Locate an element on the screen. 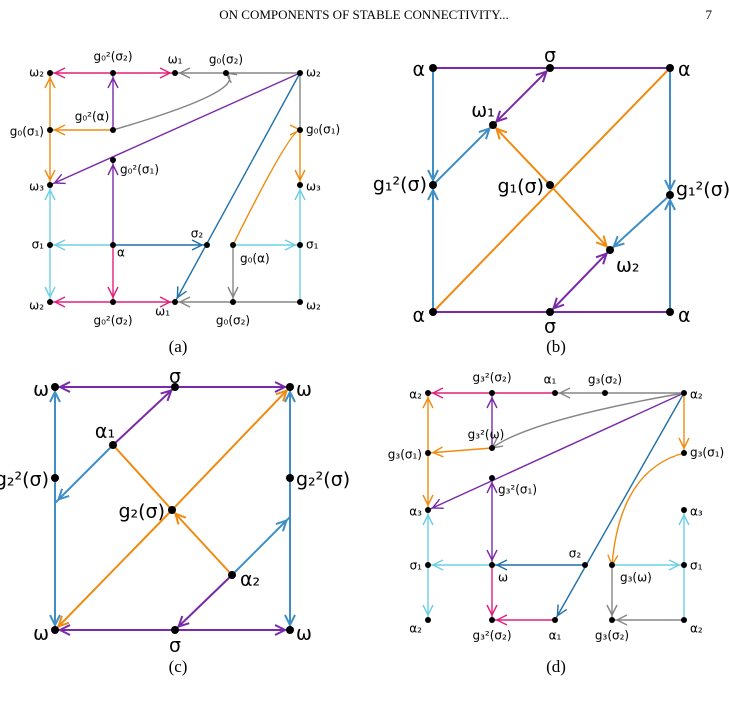 The height and width of the screenshot is (709, 729). node-label: g₃²(σ₂) is located at coordinates (491, 636).